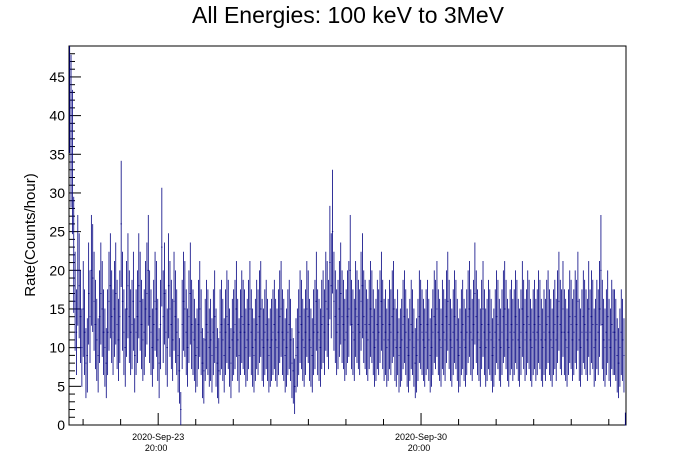 The height and width of the screenshot is (472, 696). I want to click on x-tick-date-label: 2020-Sep-30, so click(421, 437).